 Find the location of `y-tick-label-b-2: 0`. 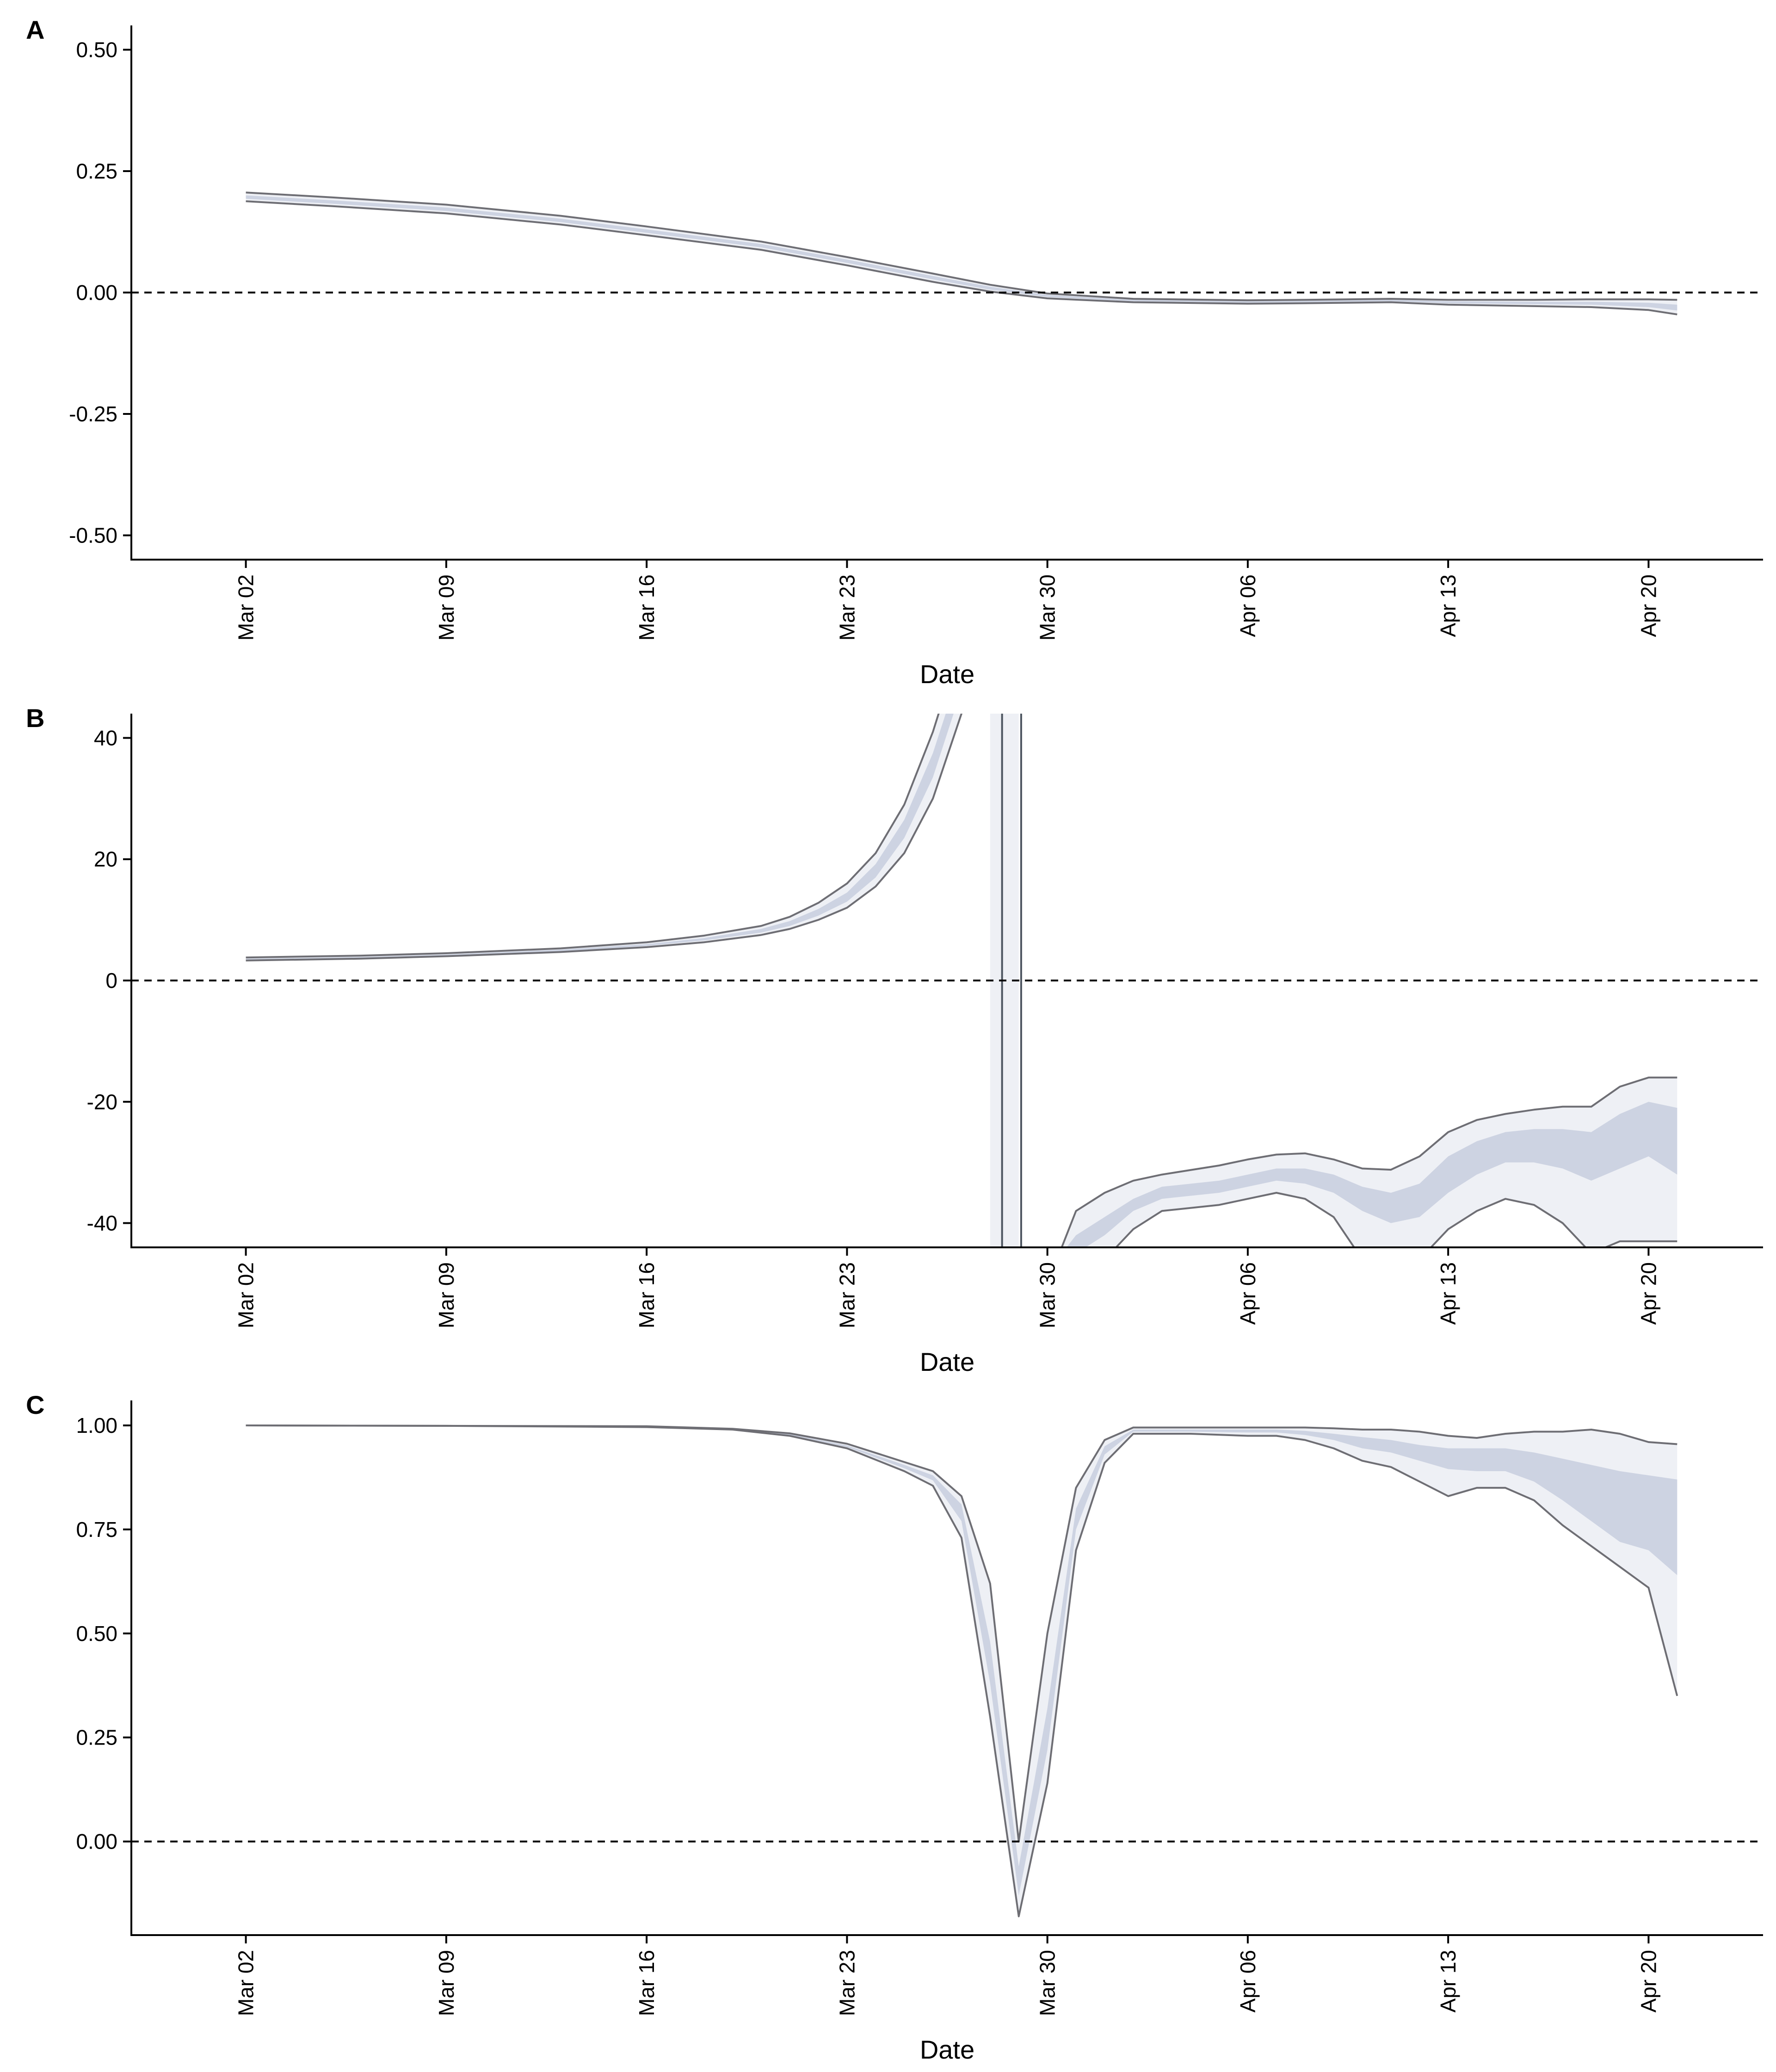

y-tick-label-b-2: 0 is located at coordinates (111, 980).